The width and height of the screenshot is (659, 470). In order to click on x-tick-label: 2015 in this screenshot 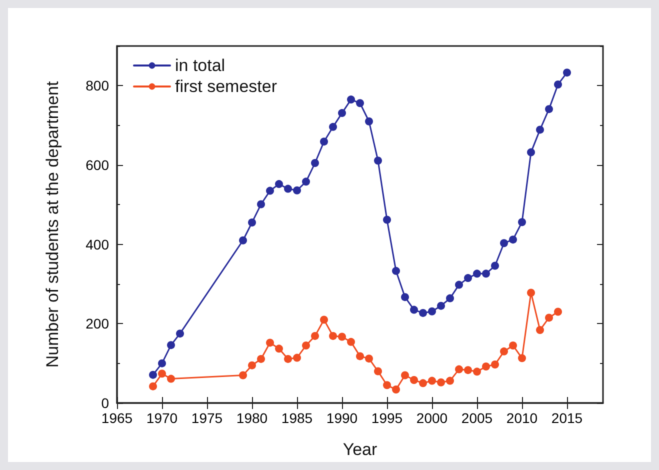, I will do `click(567, 418)`.